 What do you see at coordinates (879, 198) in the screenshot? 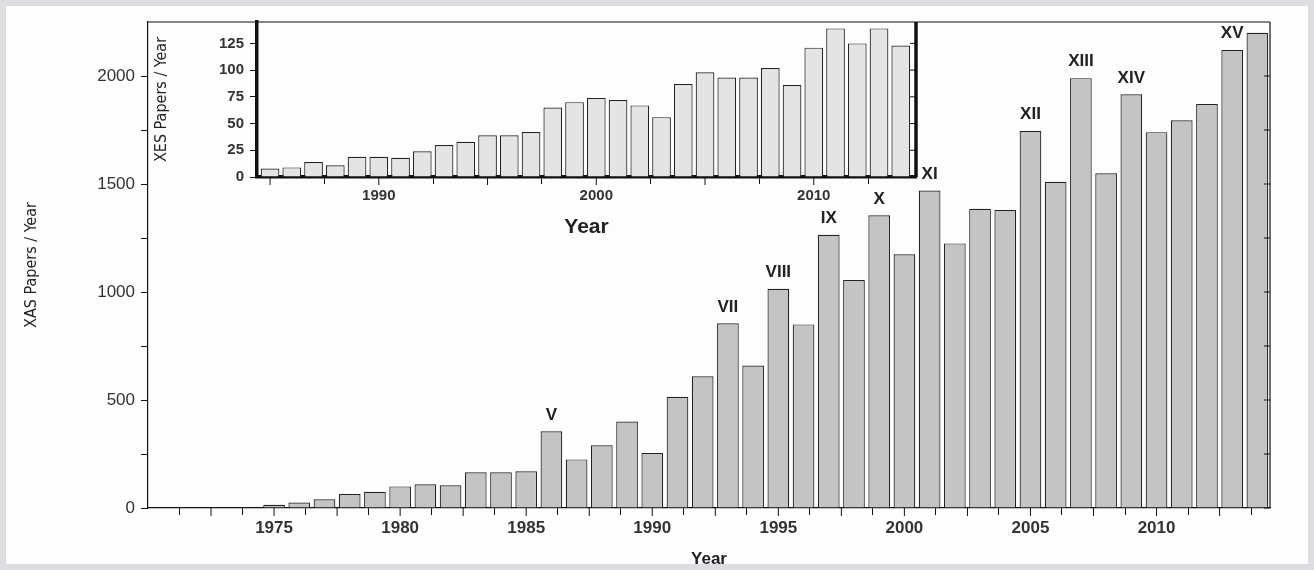
I see `annotation: X` at bounding box center [879, 198].